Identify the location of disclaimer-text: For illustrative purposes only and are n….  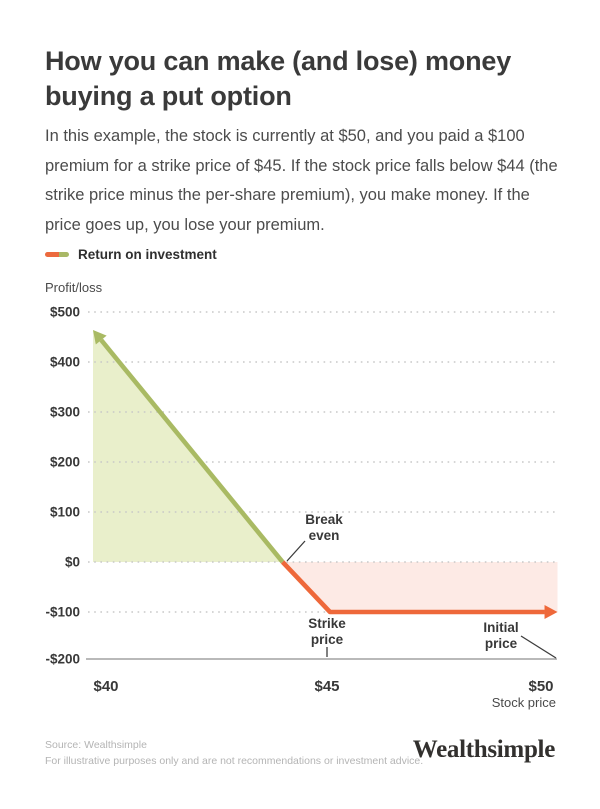
(234, 761).